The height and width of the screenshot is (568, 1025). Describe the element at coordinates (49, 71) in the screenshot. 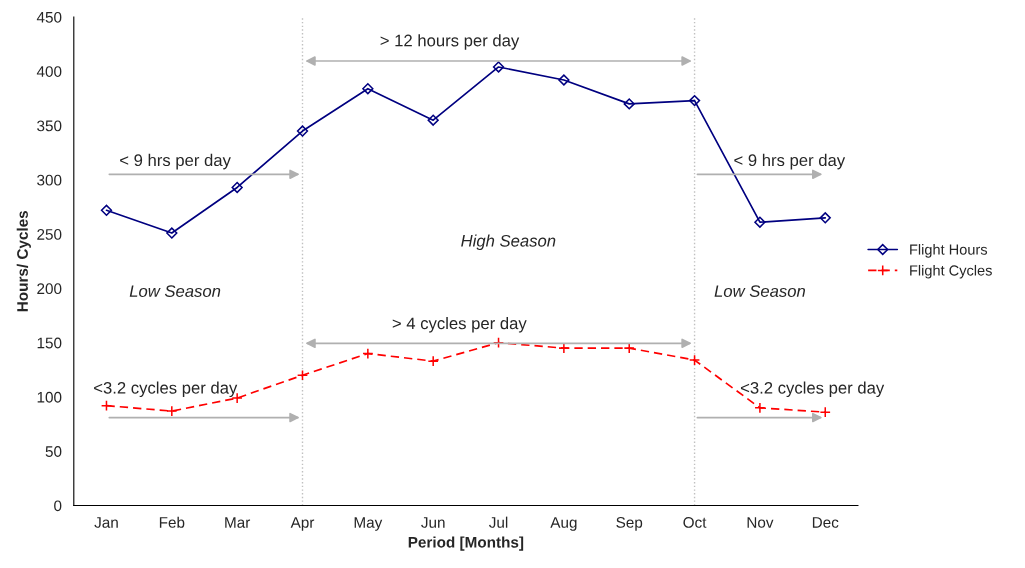

I see `y-tick-label: 400` at that location.